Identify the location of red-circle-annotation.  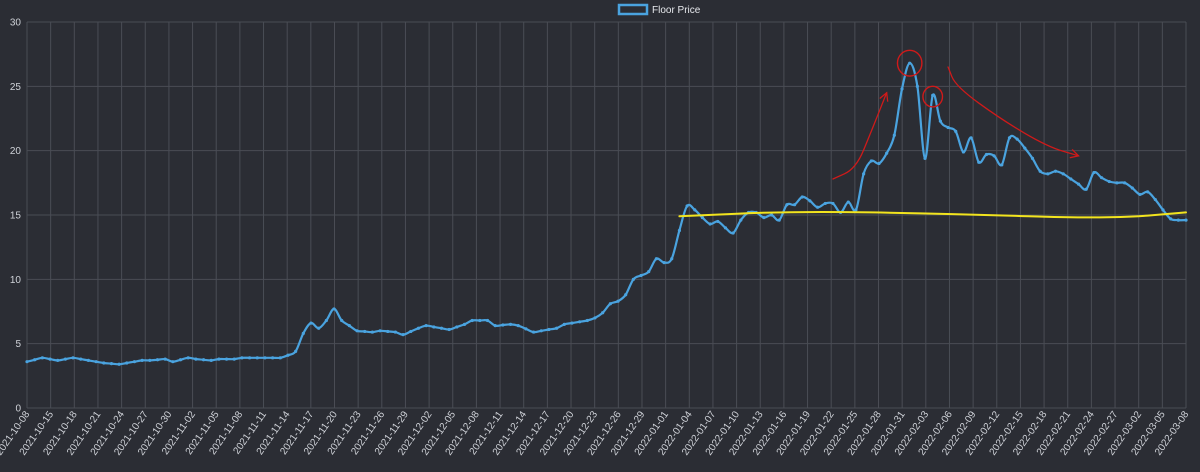
(909, 63).